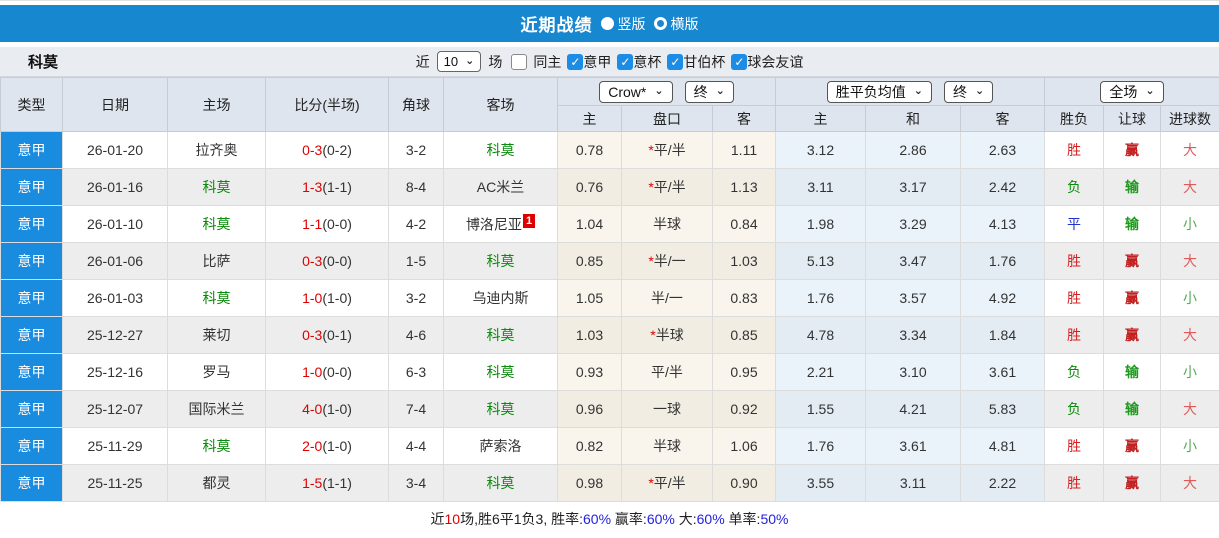 The width and height of the screenshot is (1219, 538). What do you see at coordinates (1002, 261) in the screenshot?
I see `cell-avg-away: 1.76` at bounding box center [1002, 261].